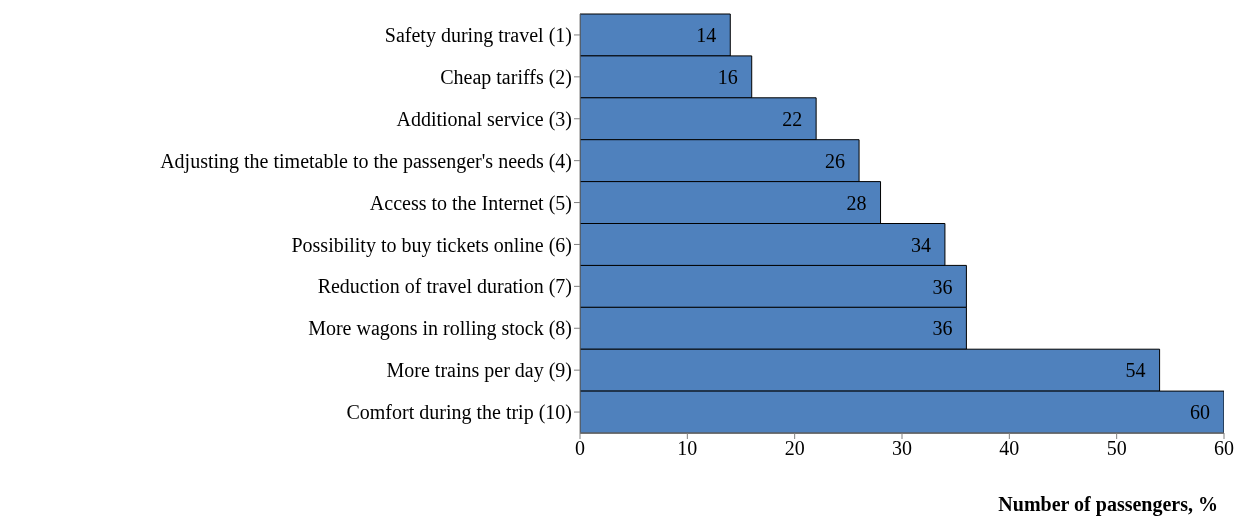 The image size is (1242, 525). I want to click on data-label: 22, so click(792, 118).